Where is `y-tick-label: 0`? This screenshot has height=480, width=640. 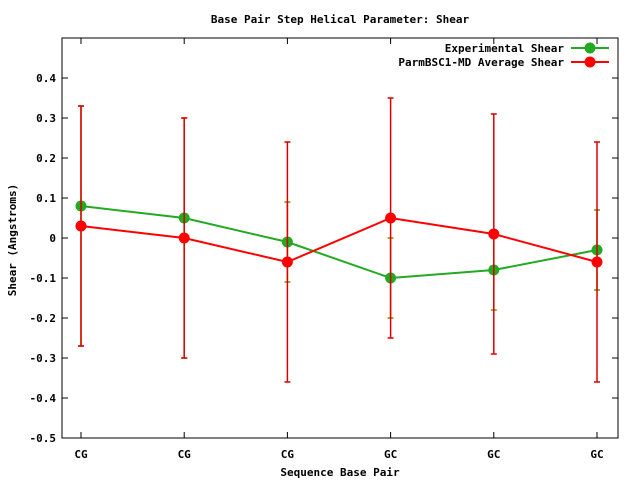 y-tick-label: 0 is located at coordinates (52, 238).